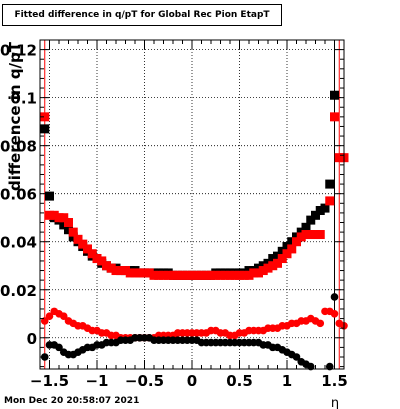  What do you see at coordinates (96, 381) in the screenshot?
I see `x-tick-label: −1` at bounding box center [96, 381].